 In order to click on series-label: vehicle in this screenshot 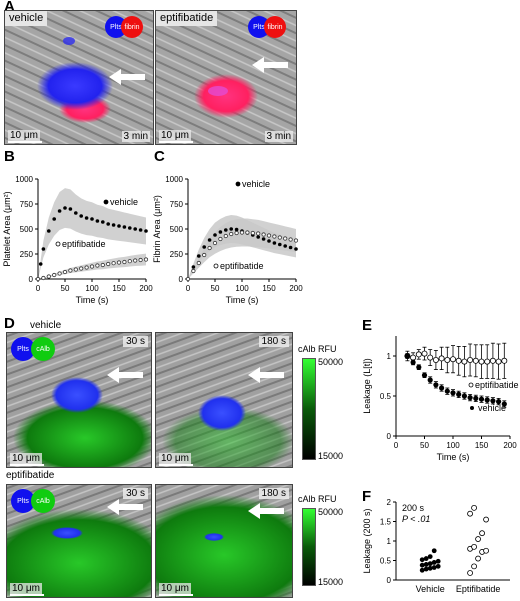, I will do `click(124, 202)`.